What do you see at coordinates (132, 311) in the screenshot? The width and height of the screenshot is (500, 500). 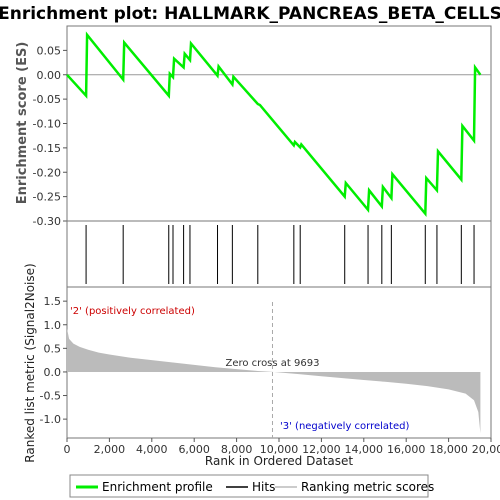 I see `positive-correlation-label: '2' (positively correlated)` at bounding box center [132, 311].